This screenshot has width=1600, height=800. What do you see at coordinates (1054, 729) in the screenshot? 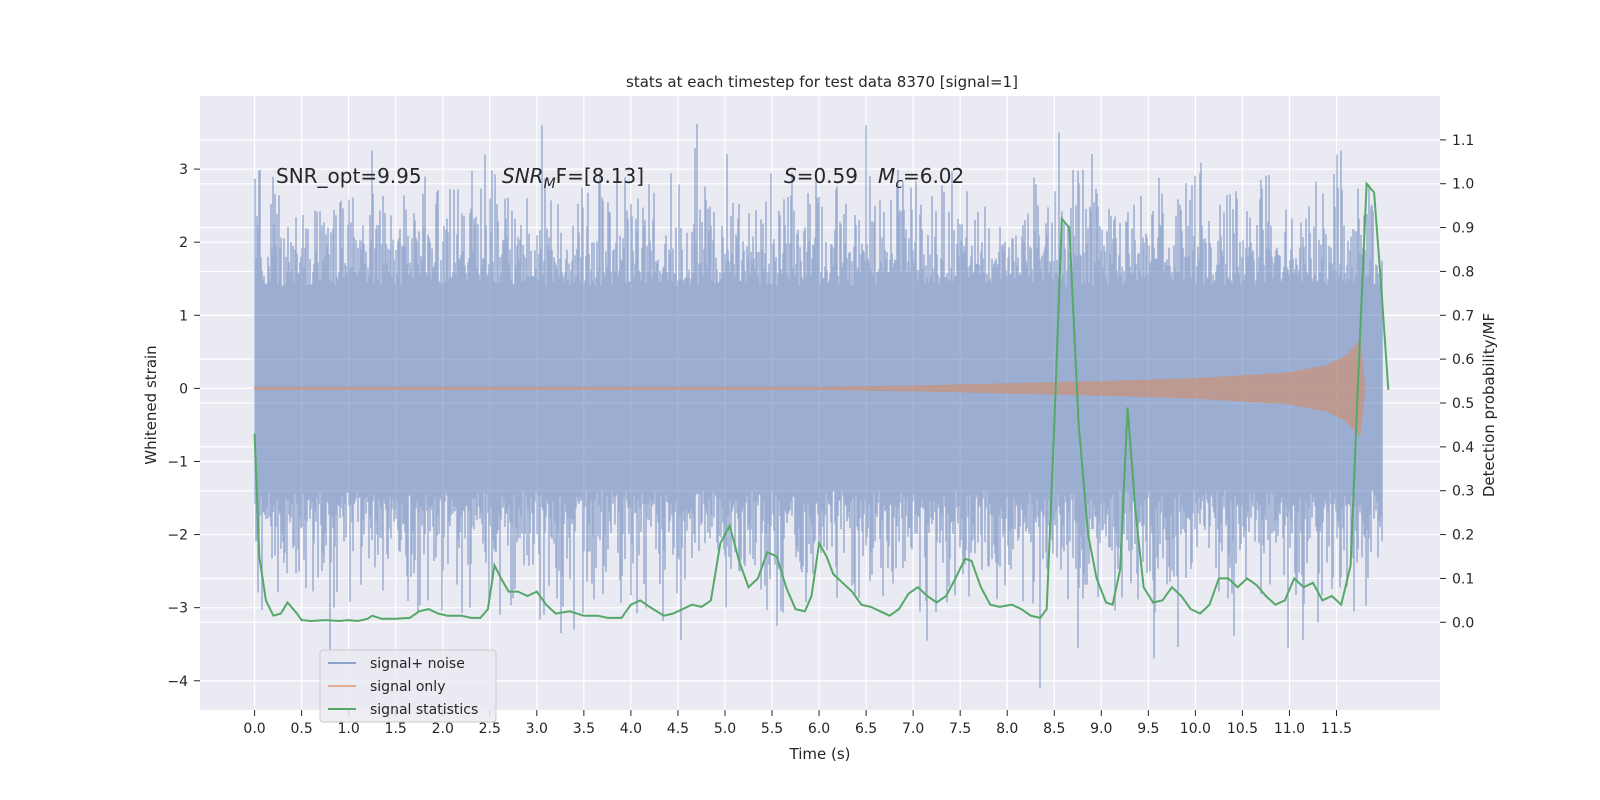
I see `x-tick-label: 8.5` at bounding box center [1054, 729].